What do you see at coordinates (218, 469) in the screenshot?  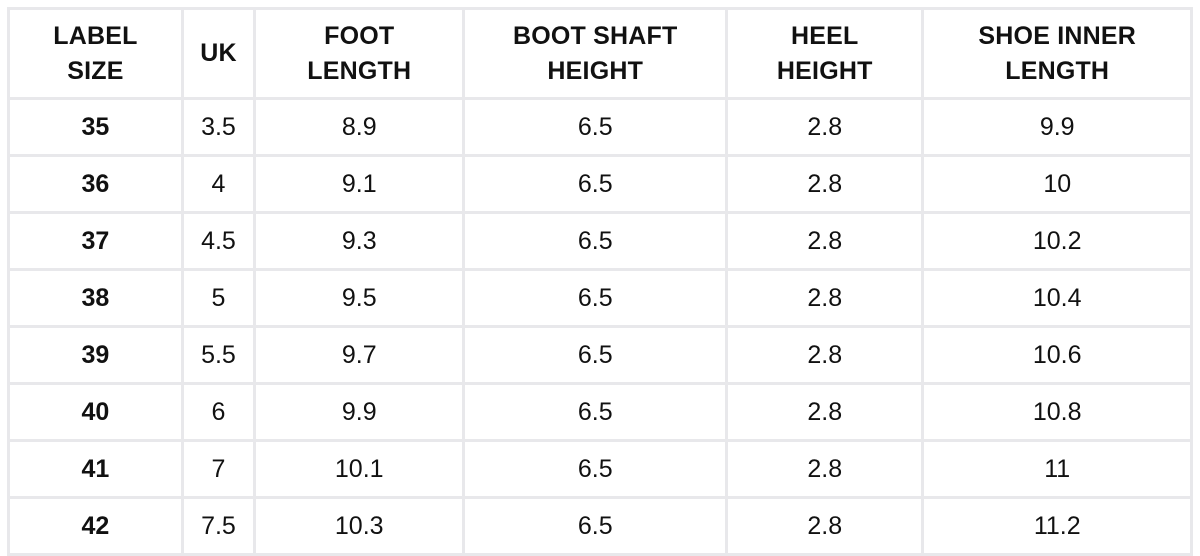 I see `cell: 7` at bounding box center [218, 469].